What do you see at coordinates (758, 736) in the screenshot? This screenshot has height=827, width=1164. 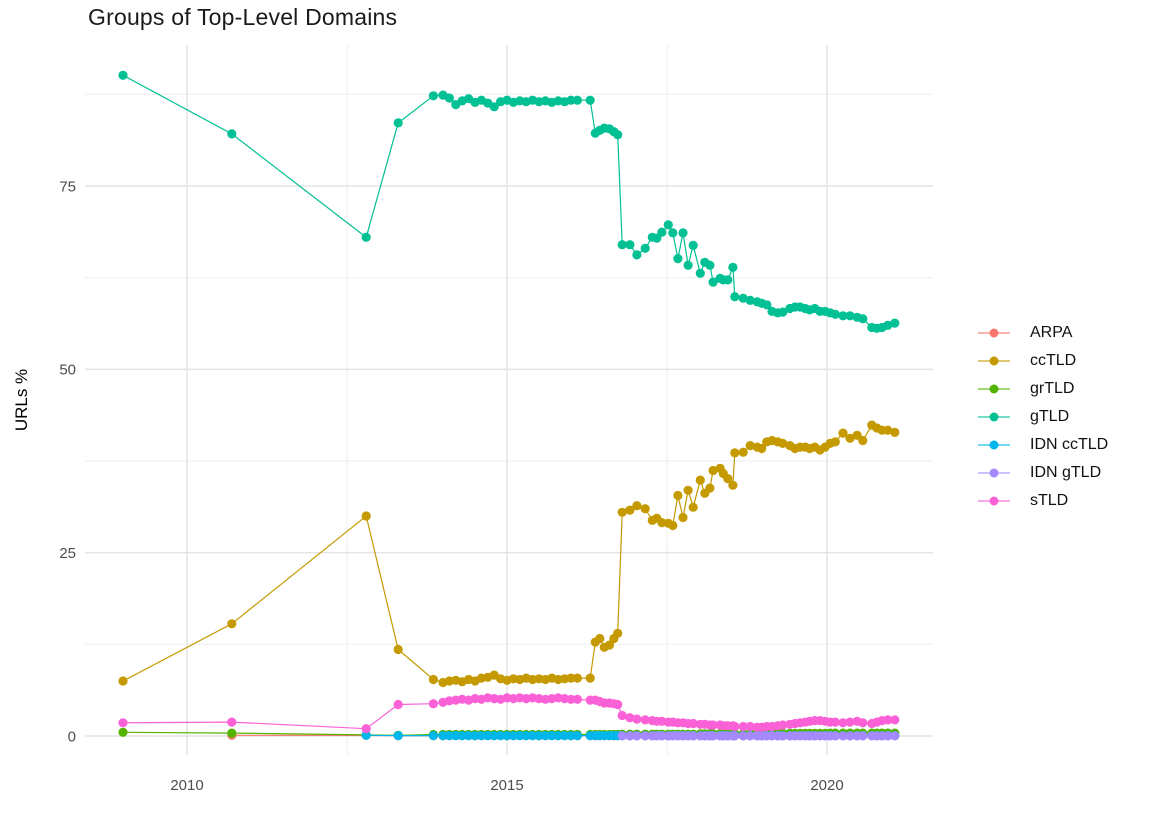 I see `series-points-IDN-gTLD` at bounding box center [758, 736].